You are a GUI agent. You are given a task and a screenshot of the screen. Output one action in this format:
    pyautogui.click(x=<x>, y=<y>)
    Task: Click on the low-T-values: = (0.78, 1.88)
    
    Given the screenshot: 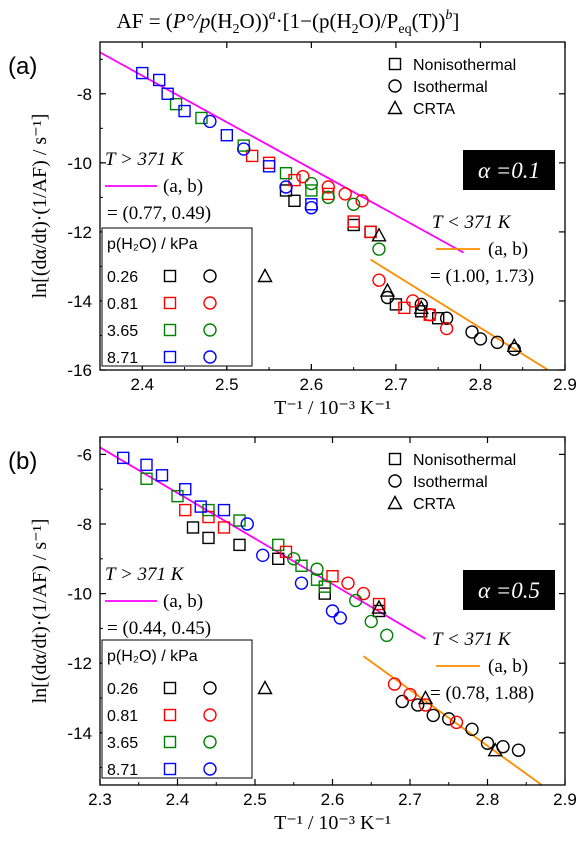 What is the action you would take?
    pyautogui.click(x=482, y=693)
    